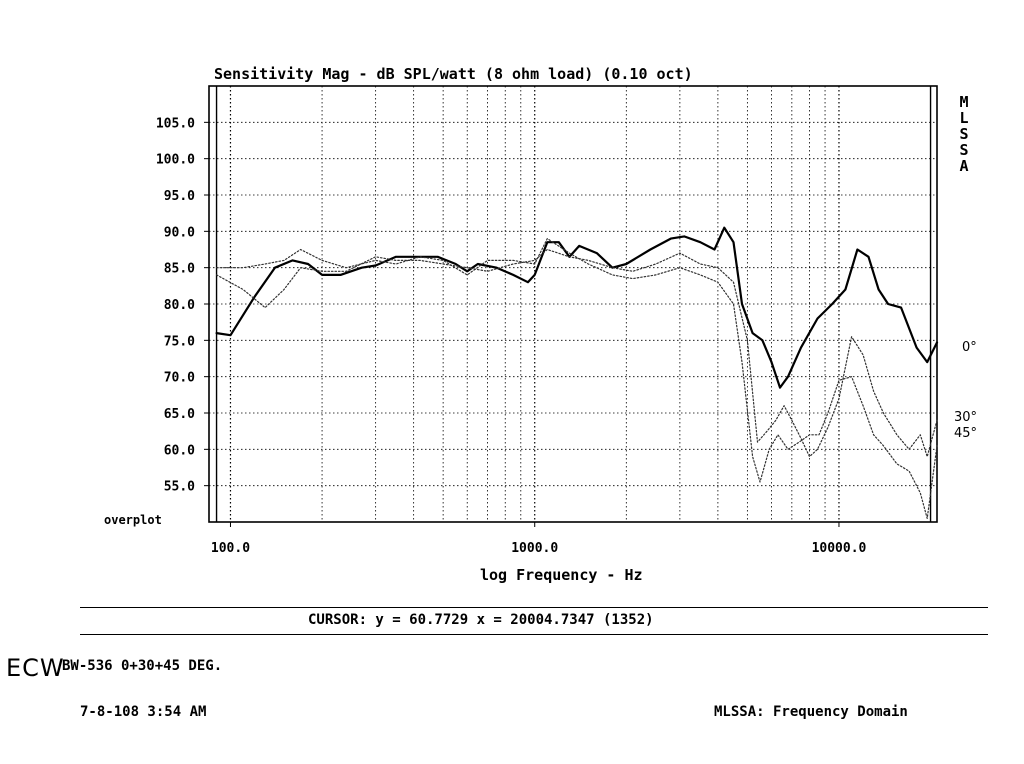  I want to click on y-tick-label: 65.0, so click(179, 414).